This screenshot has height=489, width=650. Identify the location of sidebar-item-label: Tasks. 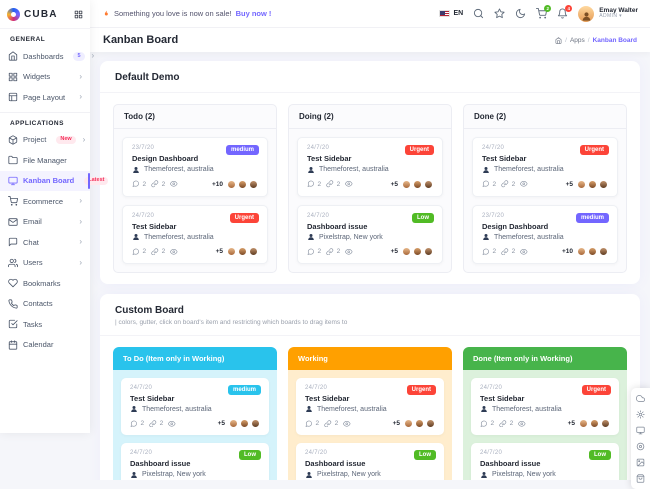
(33, 324).